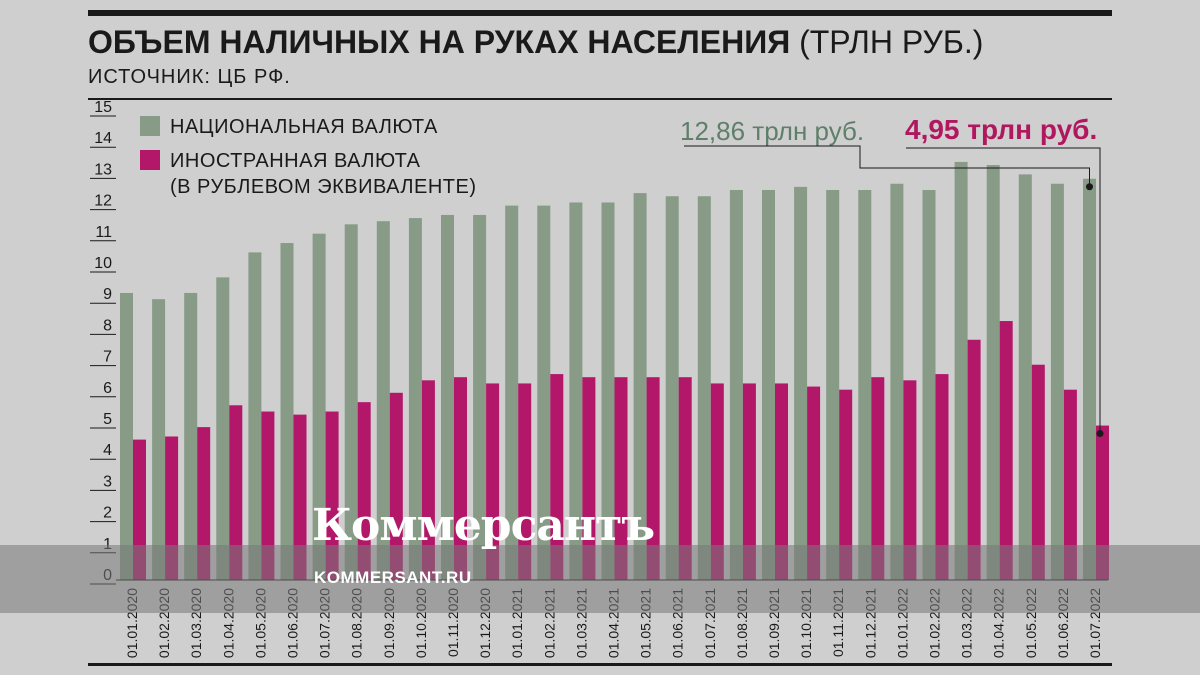 The height and width of the screenshot is (675, 1200). What do you see at coordinates (107, 481) in the screenshot?
I see `y-tick-label: 3` at bounding box center [107, 481].